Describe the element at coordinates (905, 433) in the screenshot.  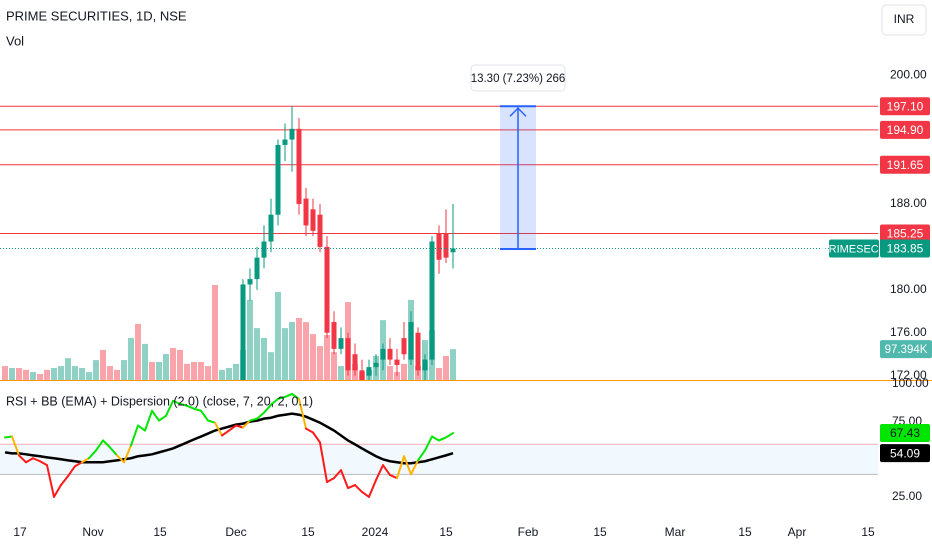
I see `rsi-label: 67.43` at that location.